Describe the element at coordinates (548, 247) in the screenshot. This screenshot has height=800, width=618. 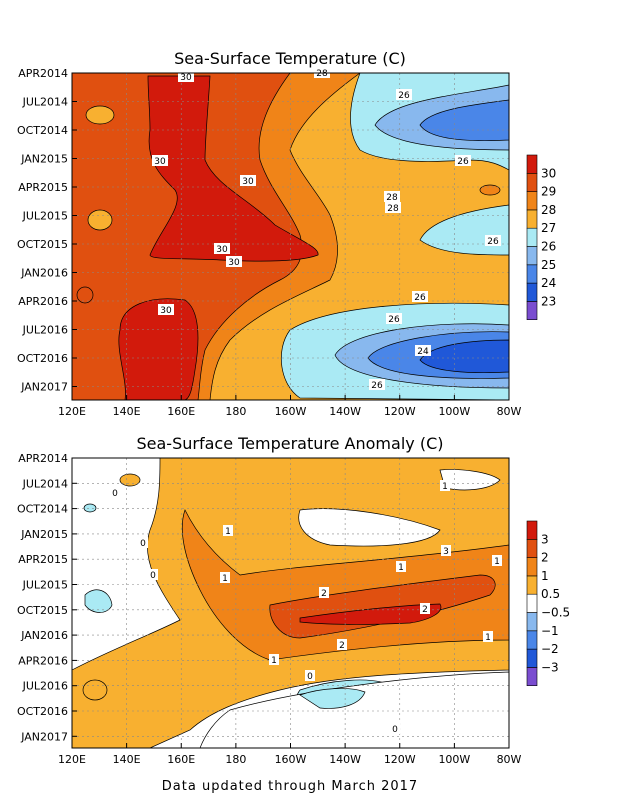
I see `sst-colorbar-label: 26` at that location.